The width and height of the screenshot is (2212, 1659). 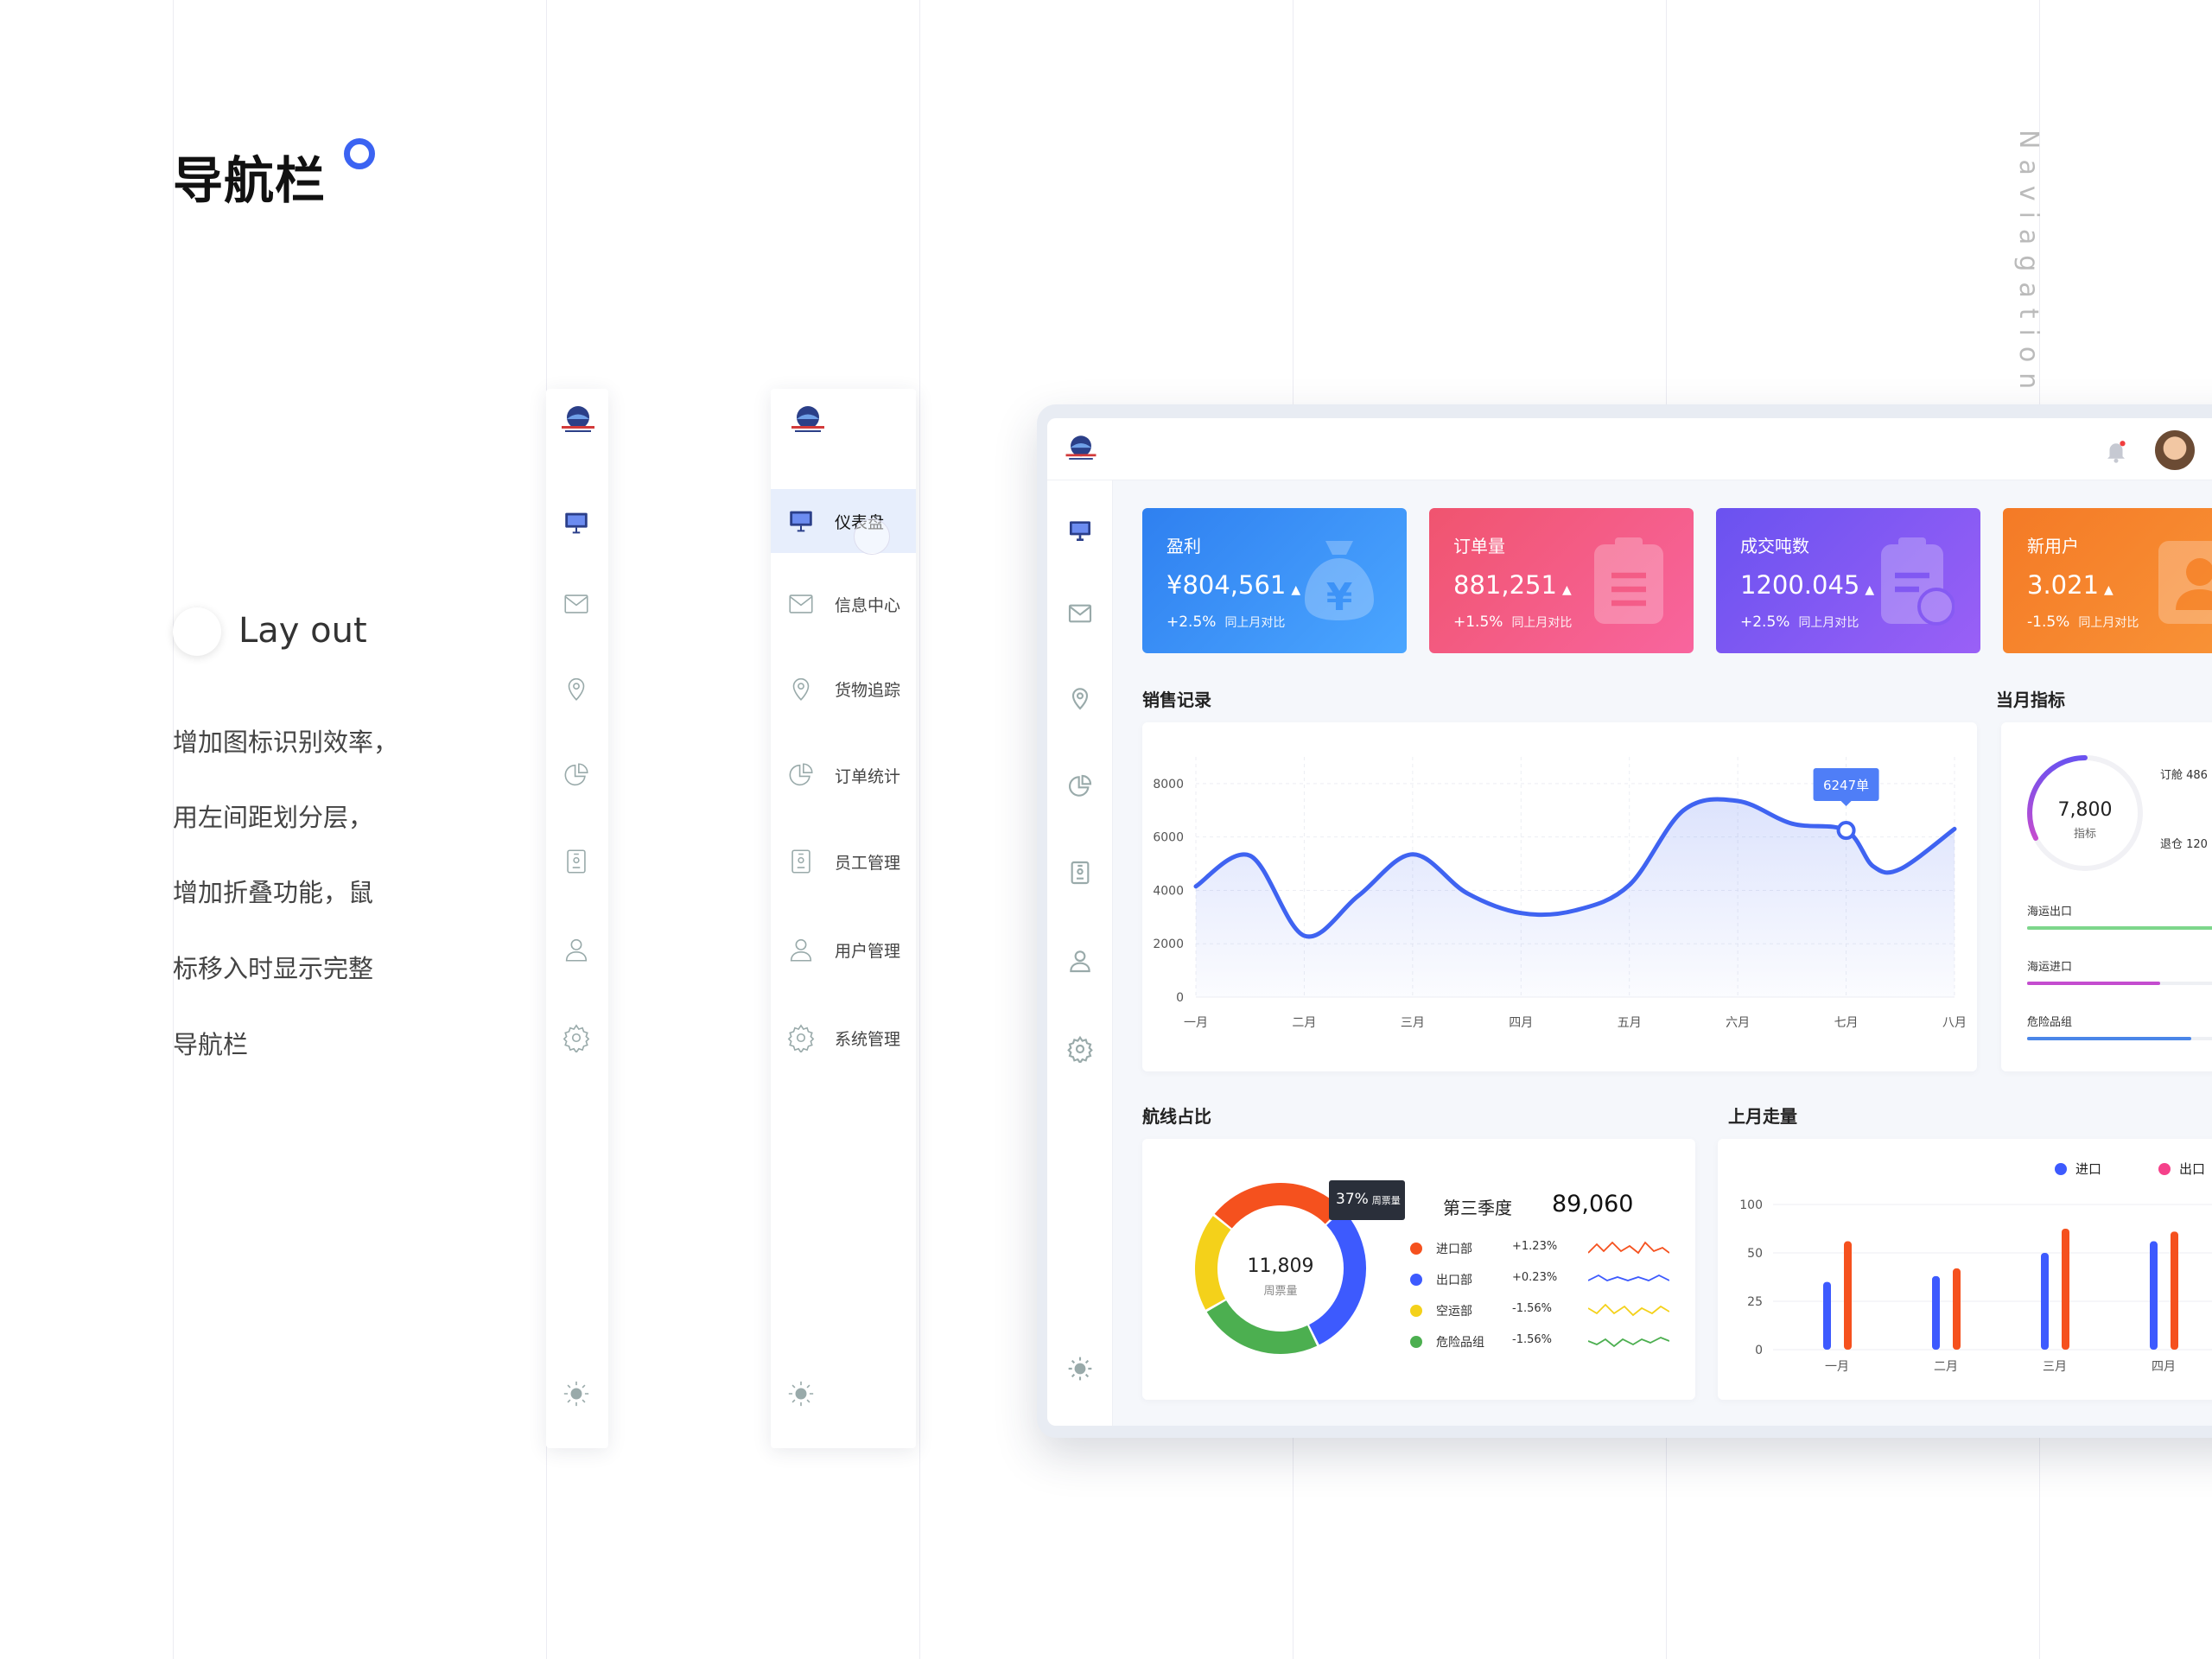 I want to click on x-tick-label: 七月, so click(x=1846, y=1023).